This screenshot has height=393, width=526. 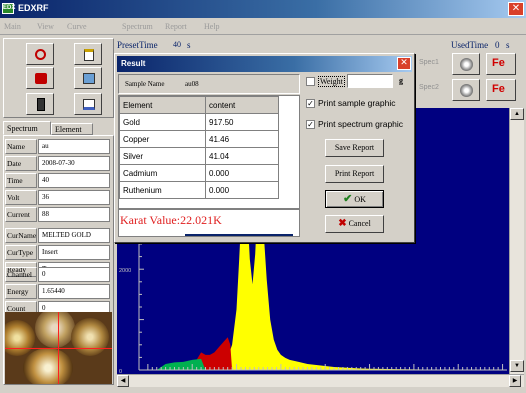 I want to click on table-row: Ruthenium 0.000, so click(x=199, y=190).